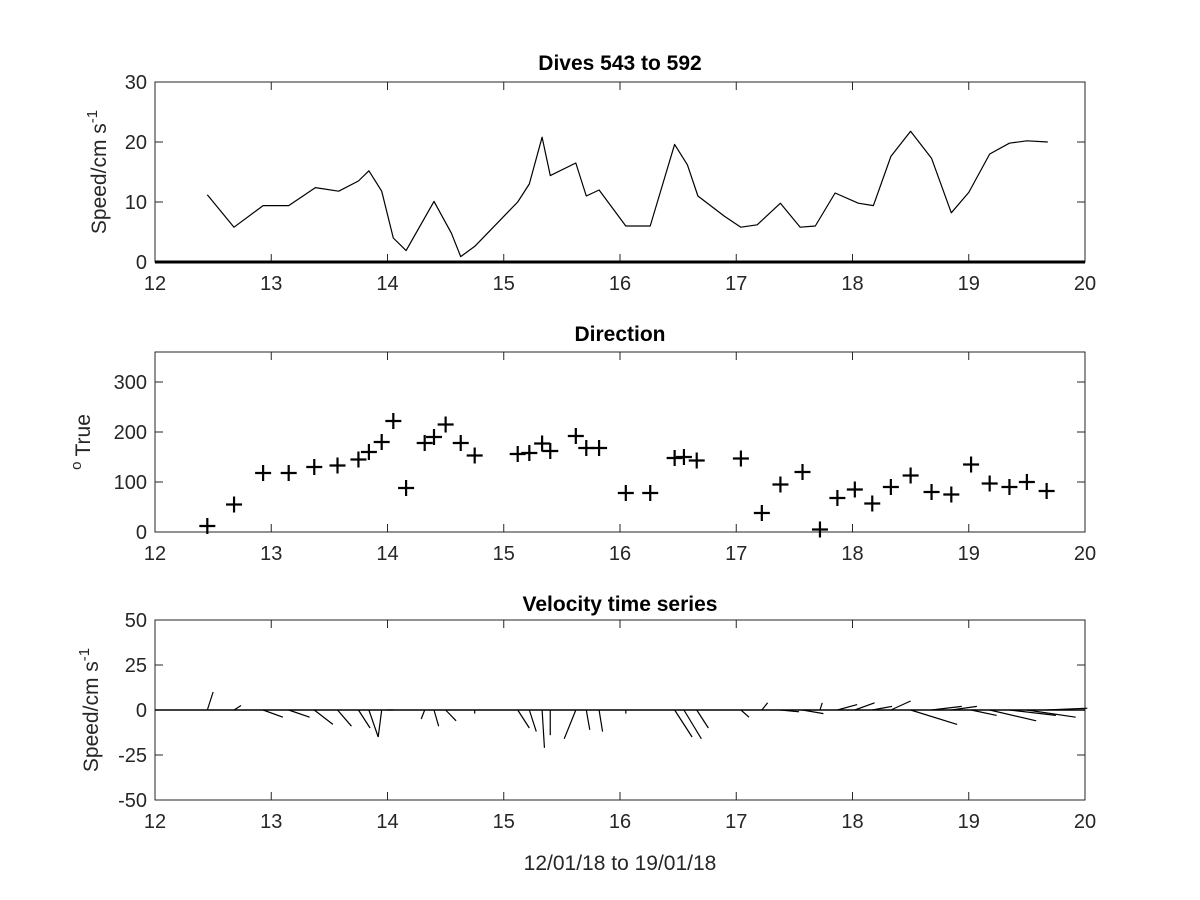 This screenshot has height=900, width=1200. What do you see at coordinates (136, 83) in the screenshot?
I see `speed-ytick-label: 30` at bounding box center [136, 83].